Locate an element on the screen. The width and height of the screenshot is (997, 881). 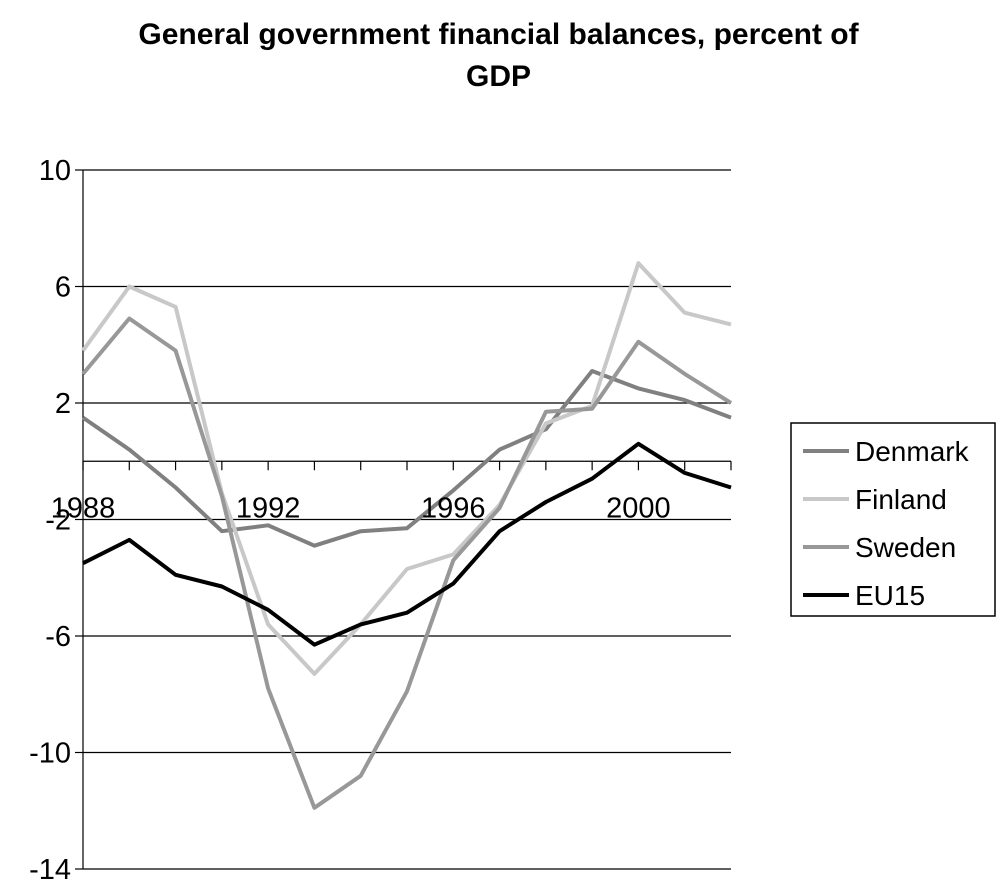
x-tick-label: 1996 is located at coordinates (453, 508).